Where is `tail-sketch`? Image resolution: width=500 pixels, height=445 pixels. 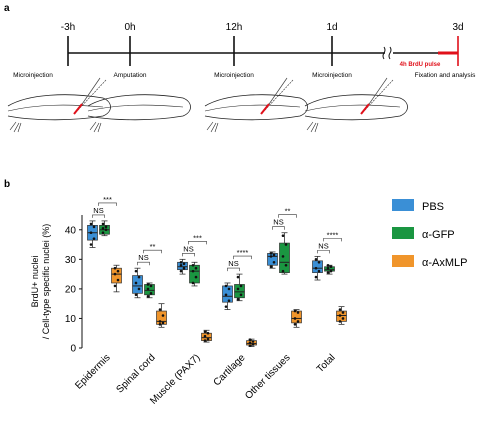 tail-sketch is located at coordinates (59, 105).